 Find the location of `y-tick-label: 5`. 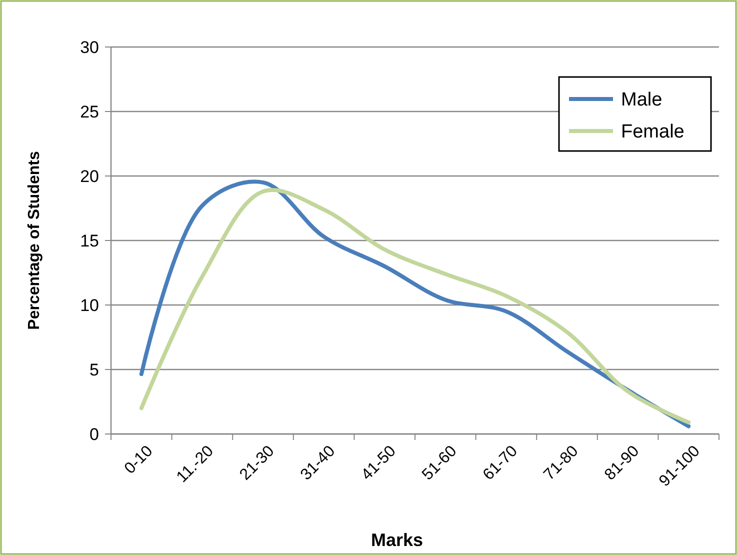

y-tick-label: 5 is located at coordinates (94, 370).